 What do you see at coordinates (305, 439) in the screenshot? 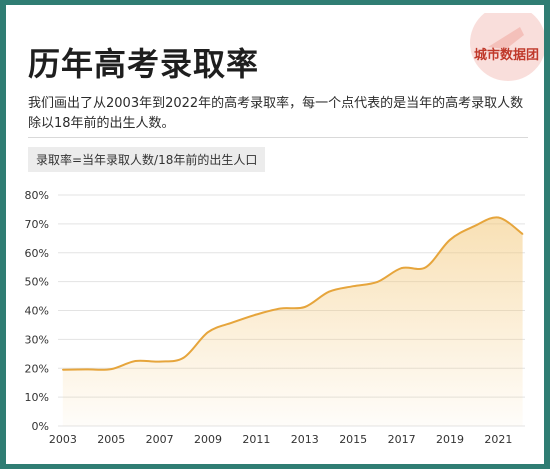
I see `x-tick-label: 2013` at bounding box center [305, 439].